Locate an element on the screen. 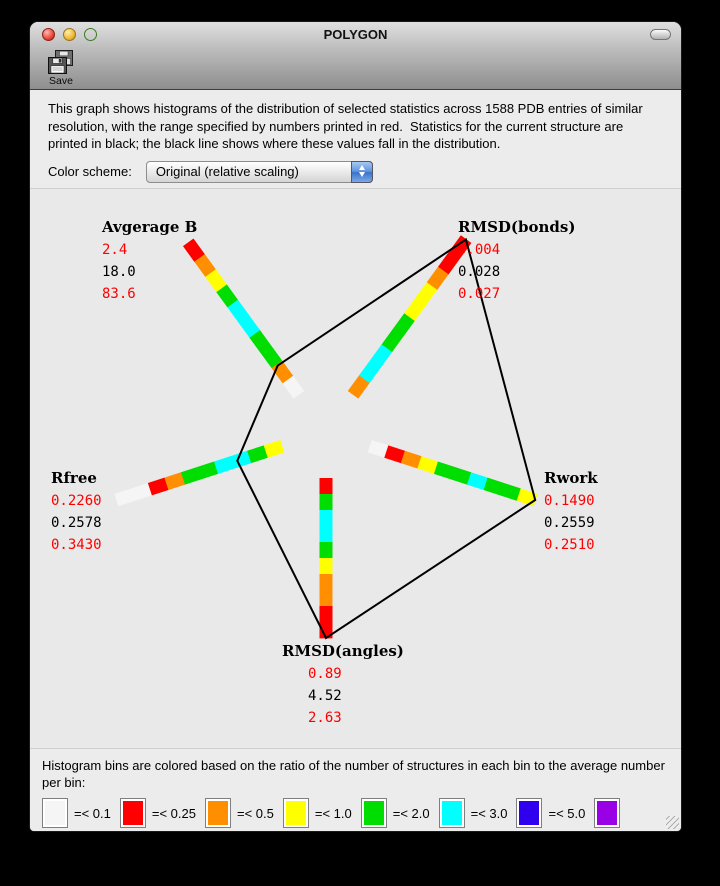 This screenshot has width=720, height=886. axis-current-value: 0.2559 is located at coordinates (569, 523).